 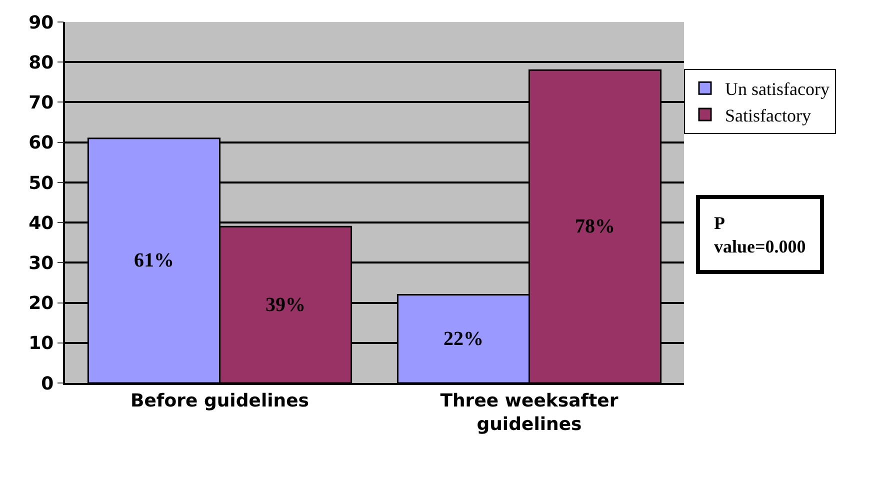 What do you see at coordinates (768, 116) in the screenshot?
I see `legend-label: Satisfactory` at bounding box center [768, 116].